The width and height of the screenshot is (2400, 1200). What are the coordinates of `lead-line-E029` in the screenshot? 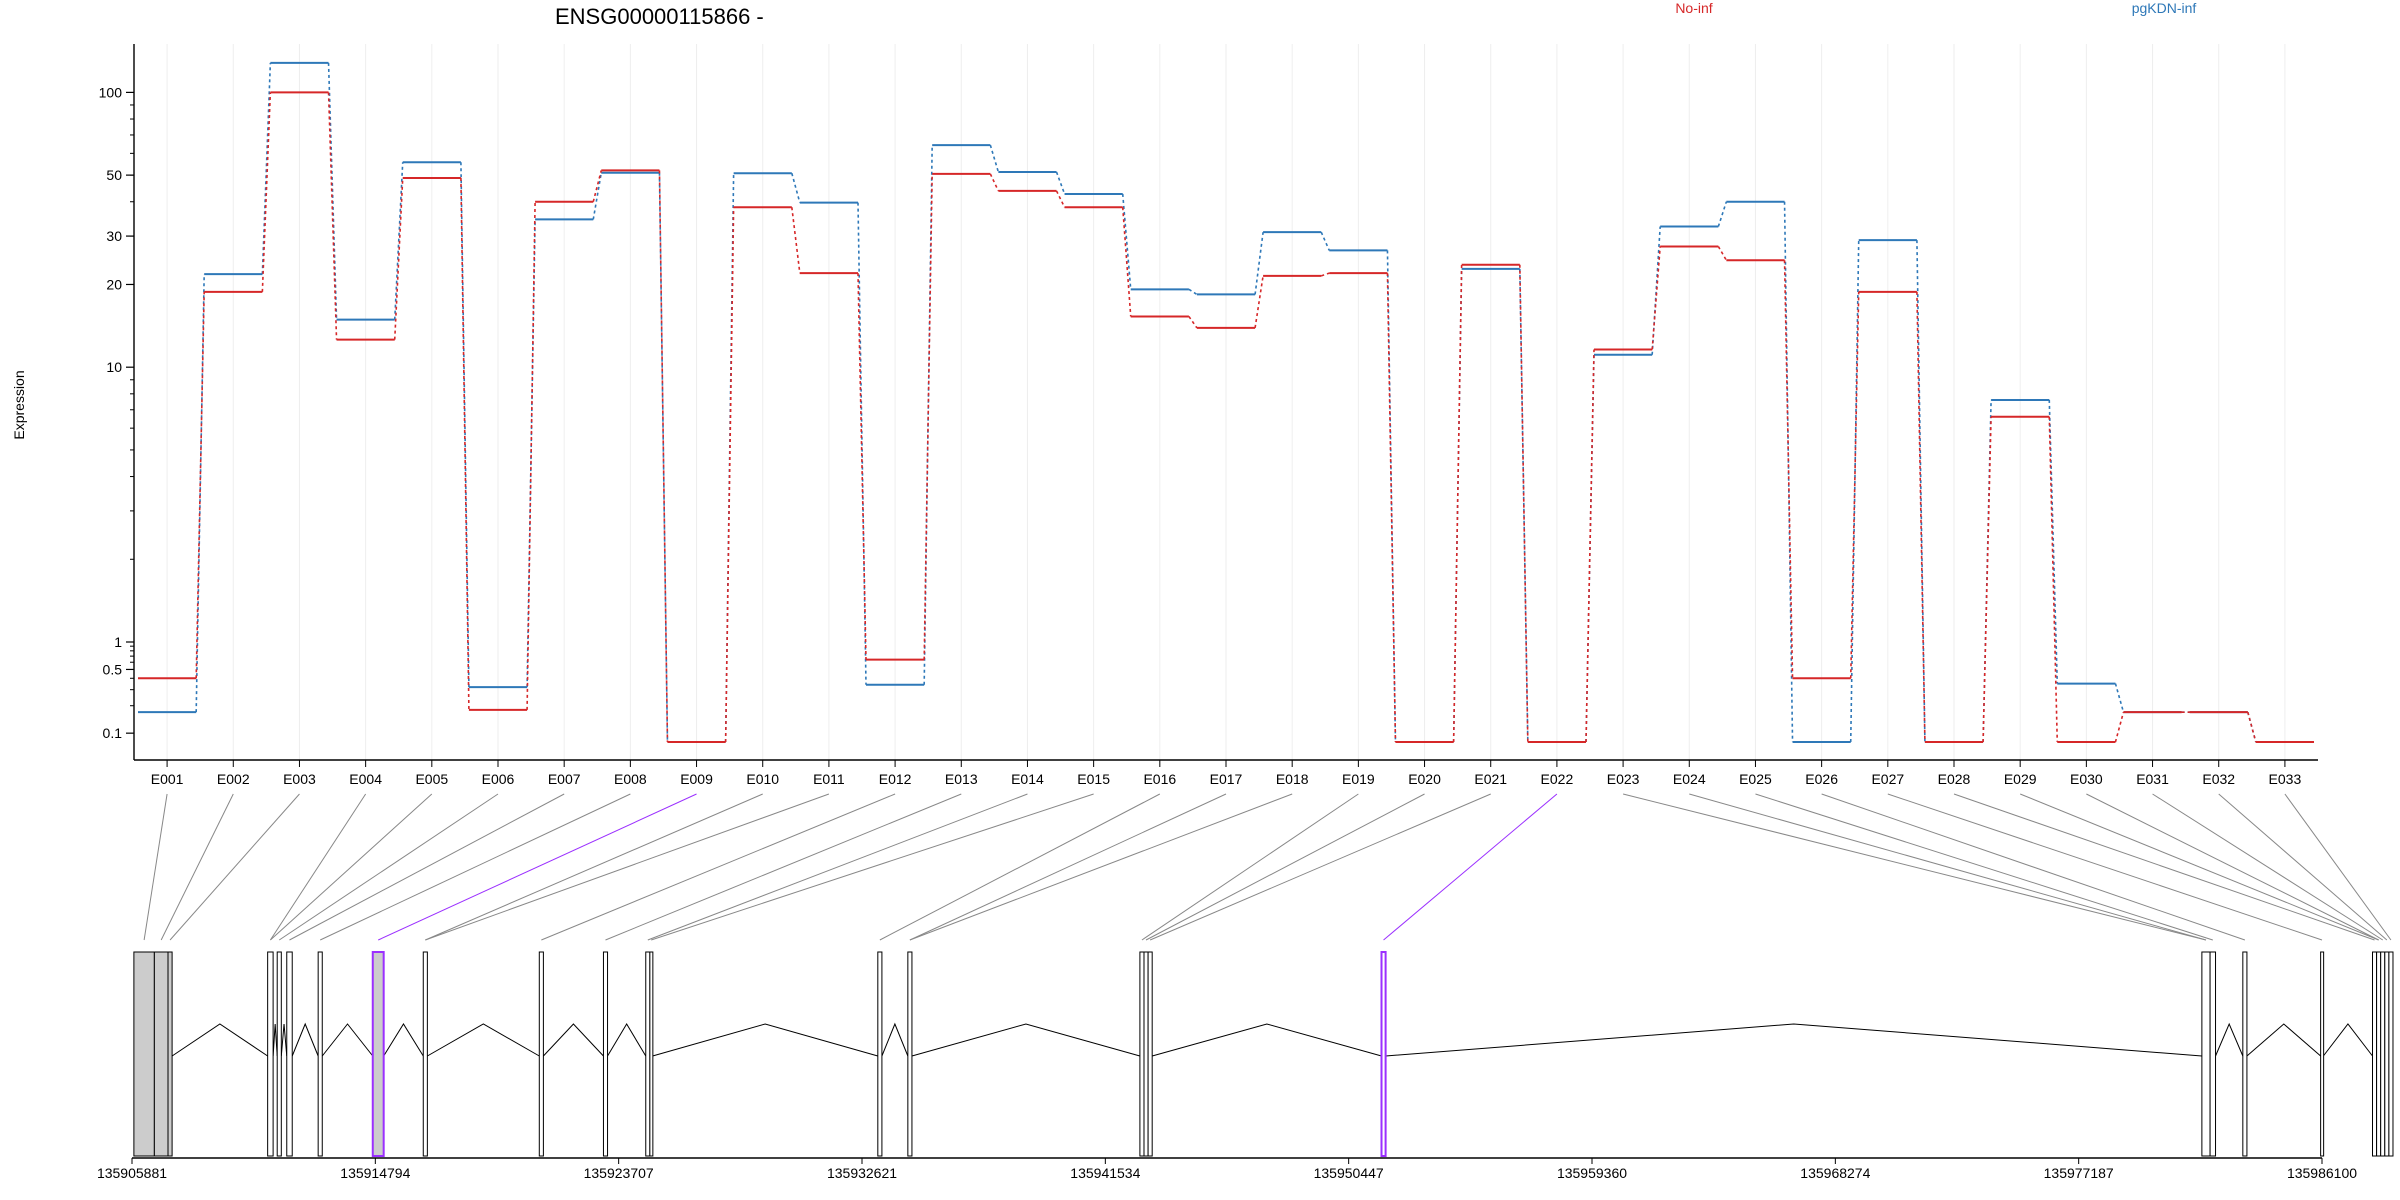 It's located at (2199, 867).